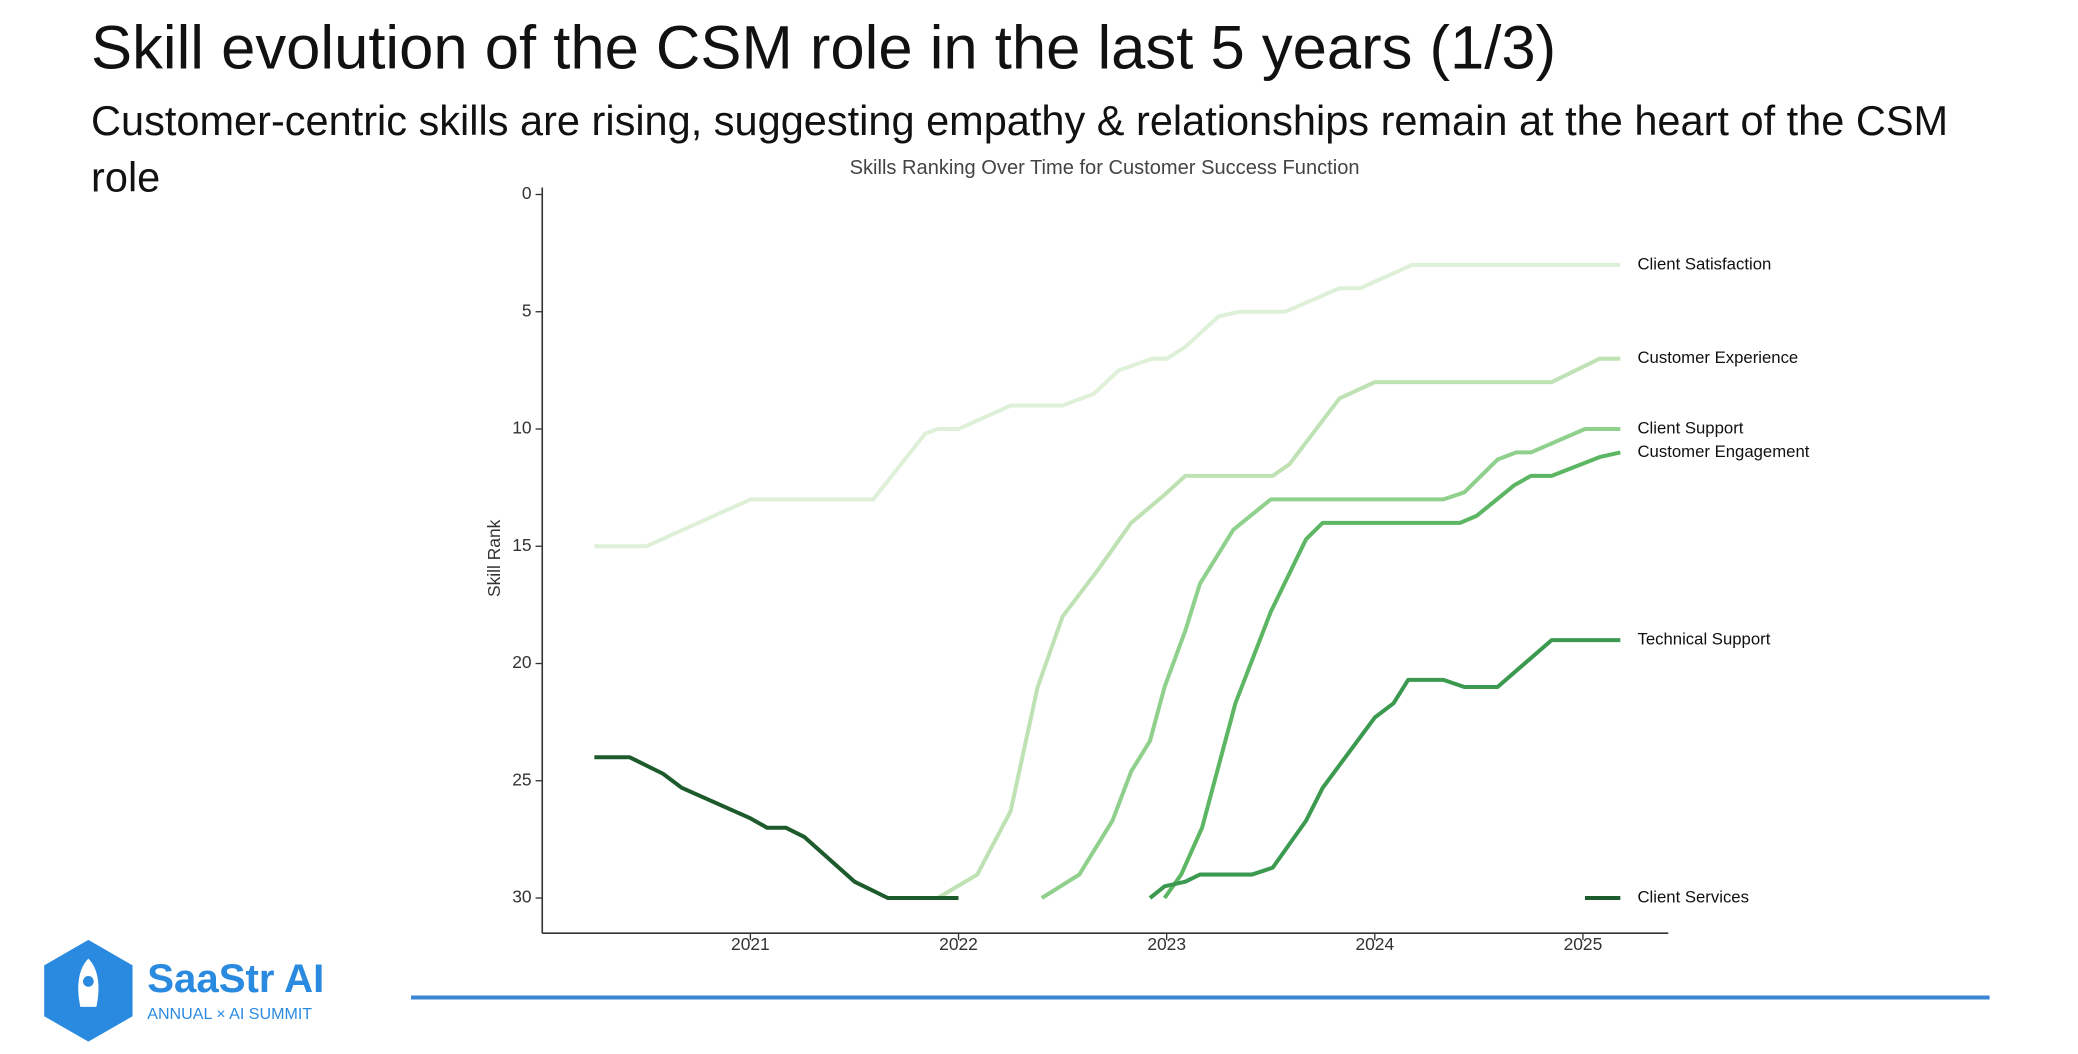 The height and width of the screenshot is (1054, 2078). I want to click on series-label: Customer Engagement, so click(1723, 451).